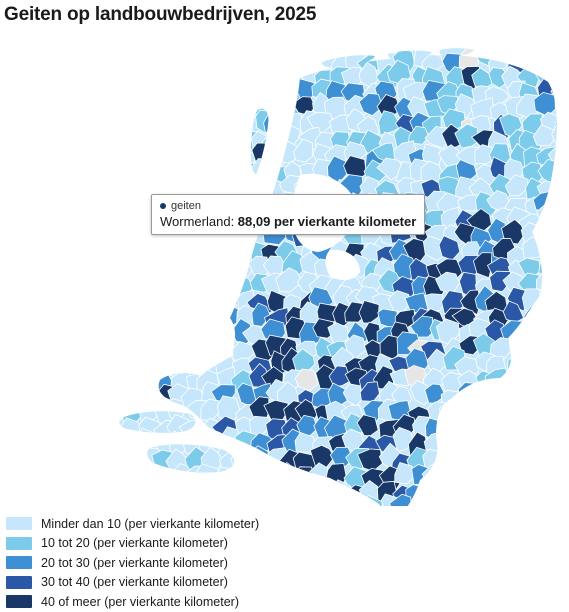  I want to click on legend-item: Minder dan 10 (per vierkante kilometer), so click(132, 524).